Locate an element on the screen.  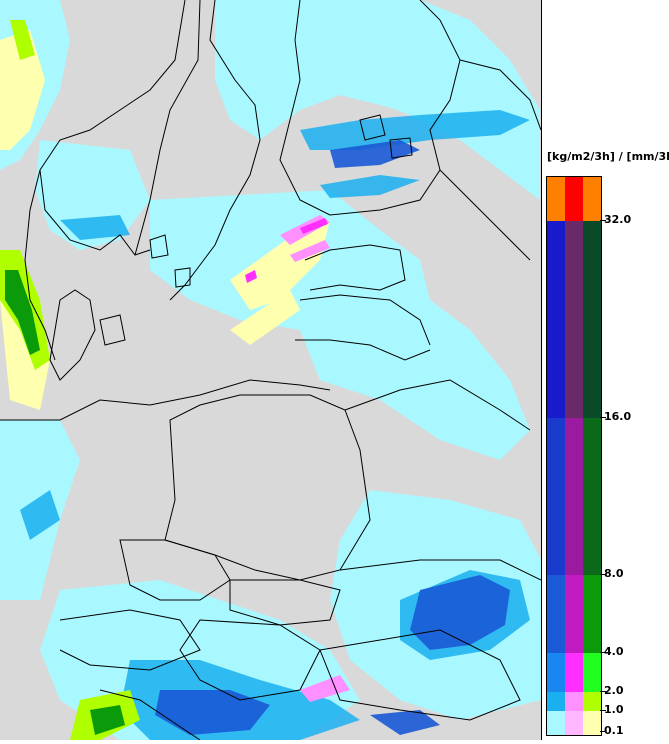
legend-unit-label: [kg/m2/3h] / [mm/3h] is located at coordinates (608, 156).